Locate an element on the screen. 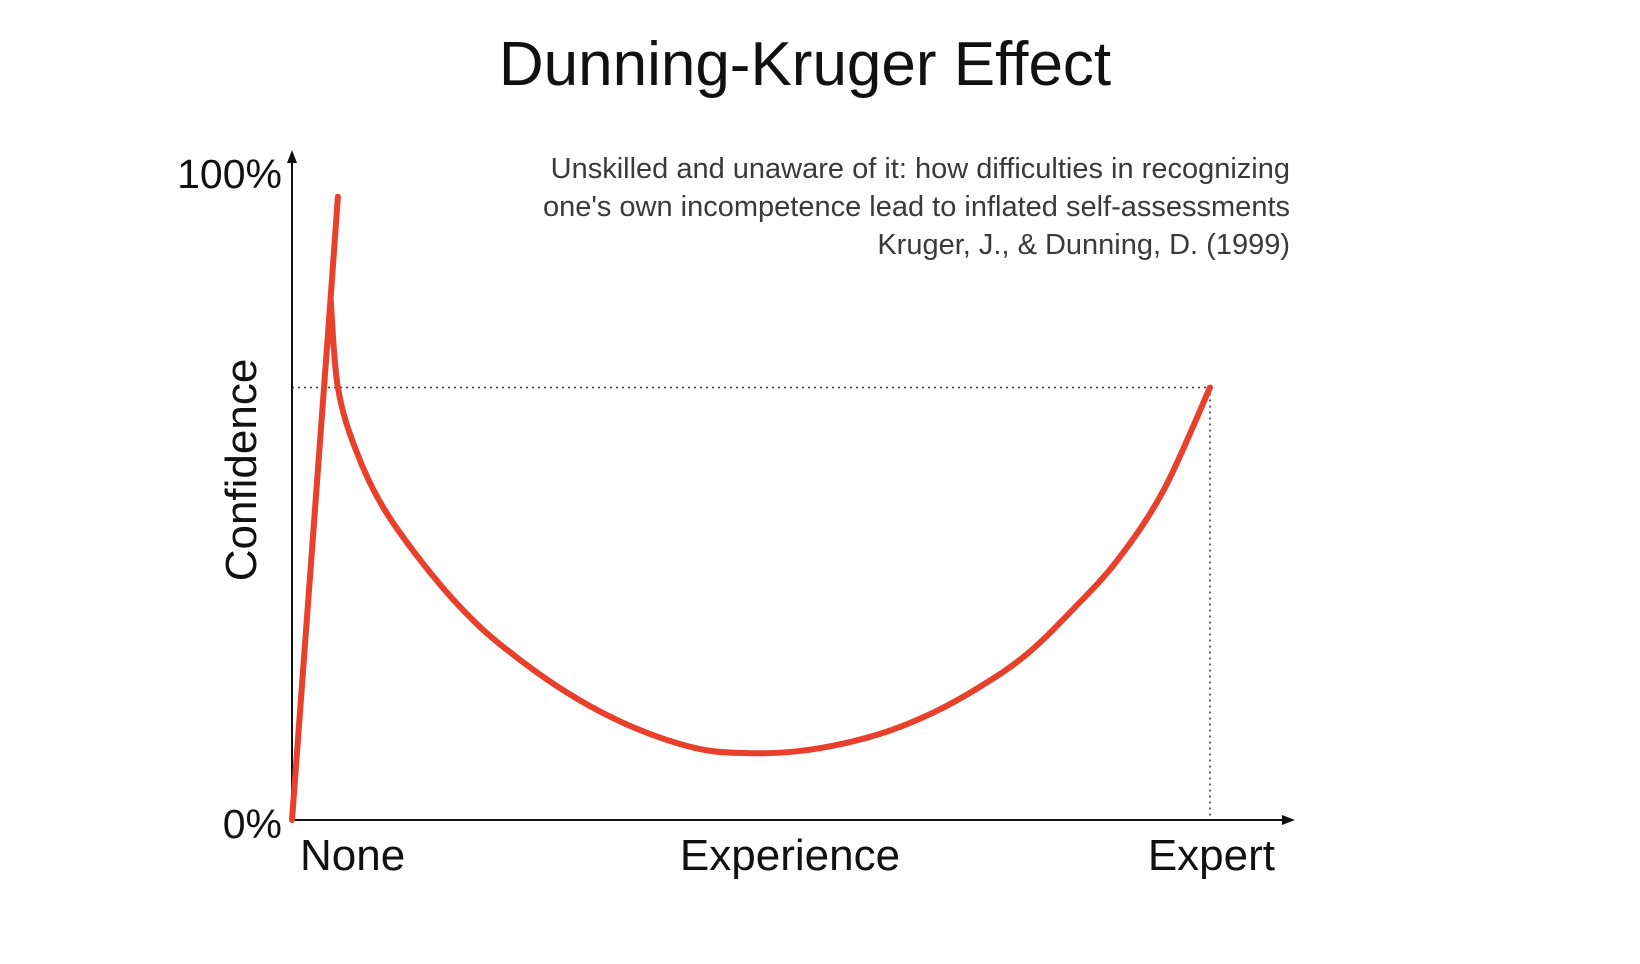  x-tick-label-end: Expert is located at coordinates (1211, 855).